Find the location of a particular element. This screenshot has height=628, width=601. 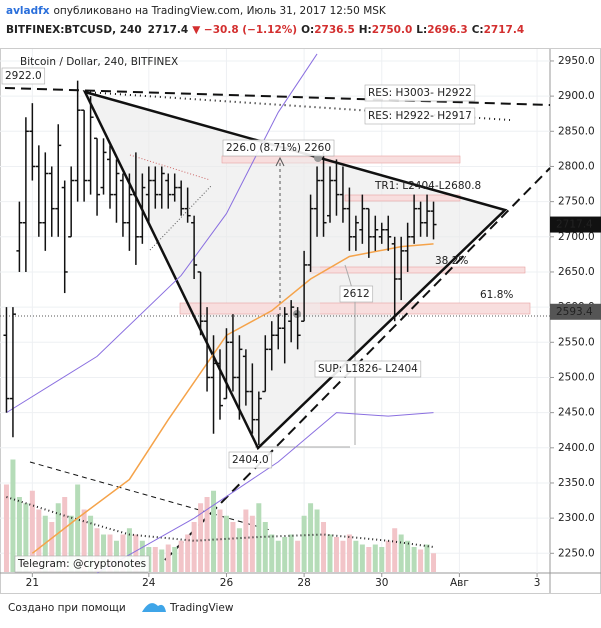

h-label: H: is located at coordinates (365, 30).